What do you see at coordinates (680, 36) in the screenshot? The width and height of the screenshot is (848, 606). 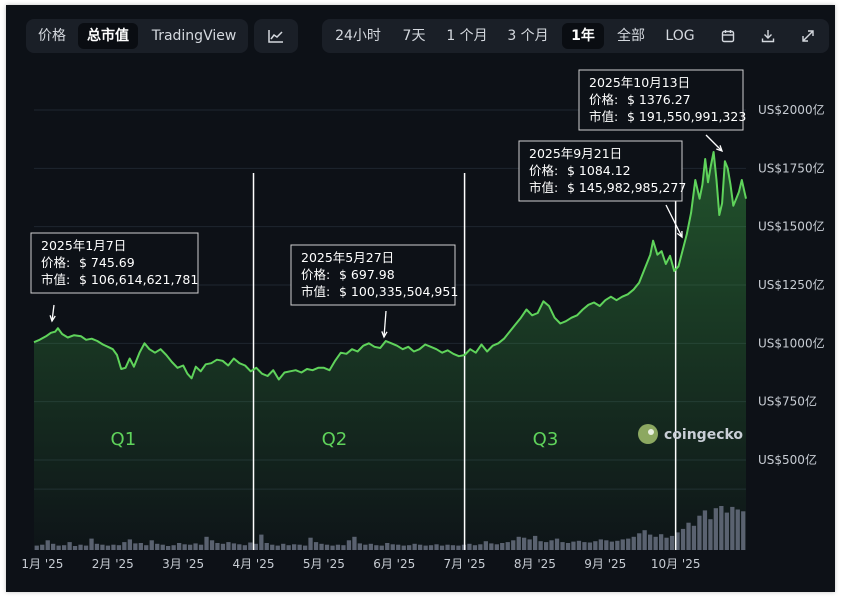 I see `range-log: LOG` at bounding box center [680, 36].